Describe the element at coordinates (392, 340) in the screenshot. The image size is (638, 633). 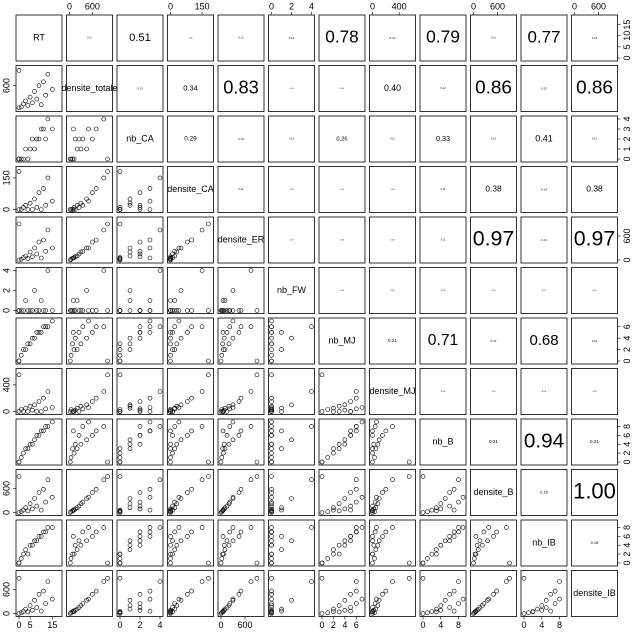
I see `correlation-label: 0.21` at that location.